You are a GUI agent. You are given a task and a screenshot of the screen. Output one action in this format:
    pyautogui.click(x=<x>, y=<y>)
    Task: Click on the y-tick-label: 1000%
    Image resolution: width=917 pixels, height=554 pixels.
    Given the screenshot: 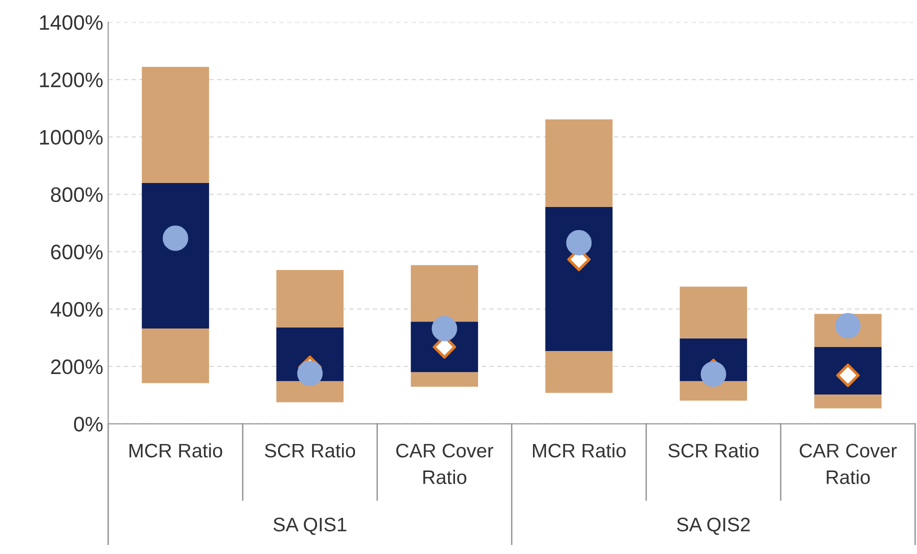 What is the action you would take?
    pyautogui.click(x=71, y=137)
    